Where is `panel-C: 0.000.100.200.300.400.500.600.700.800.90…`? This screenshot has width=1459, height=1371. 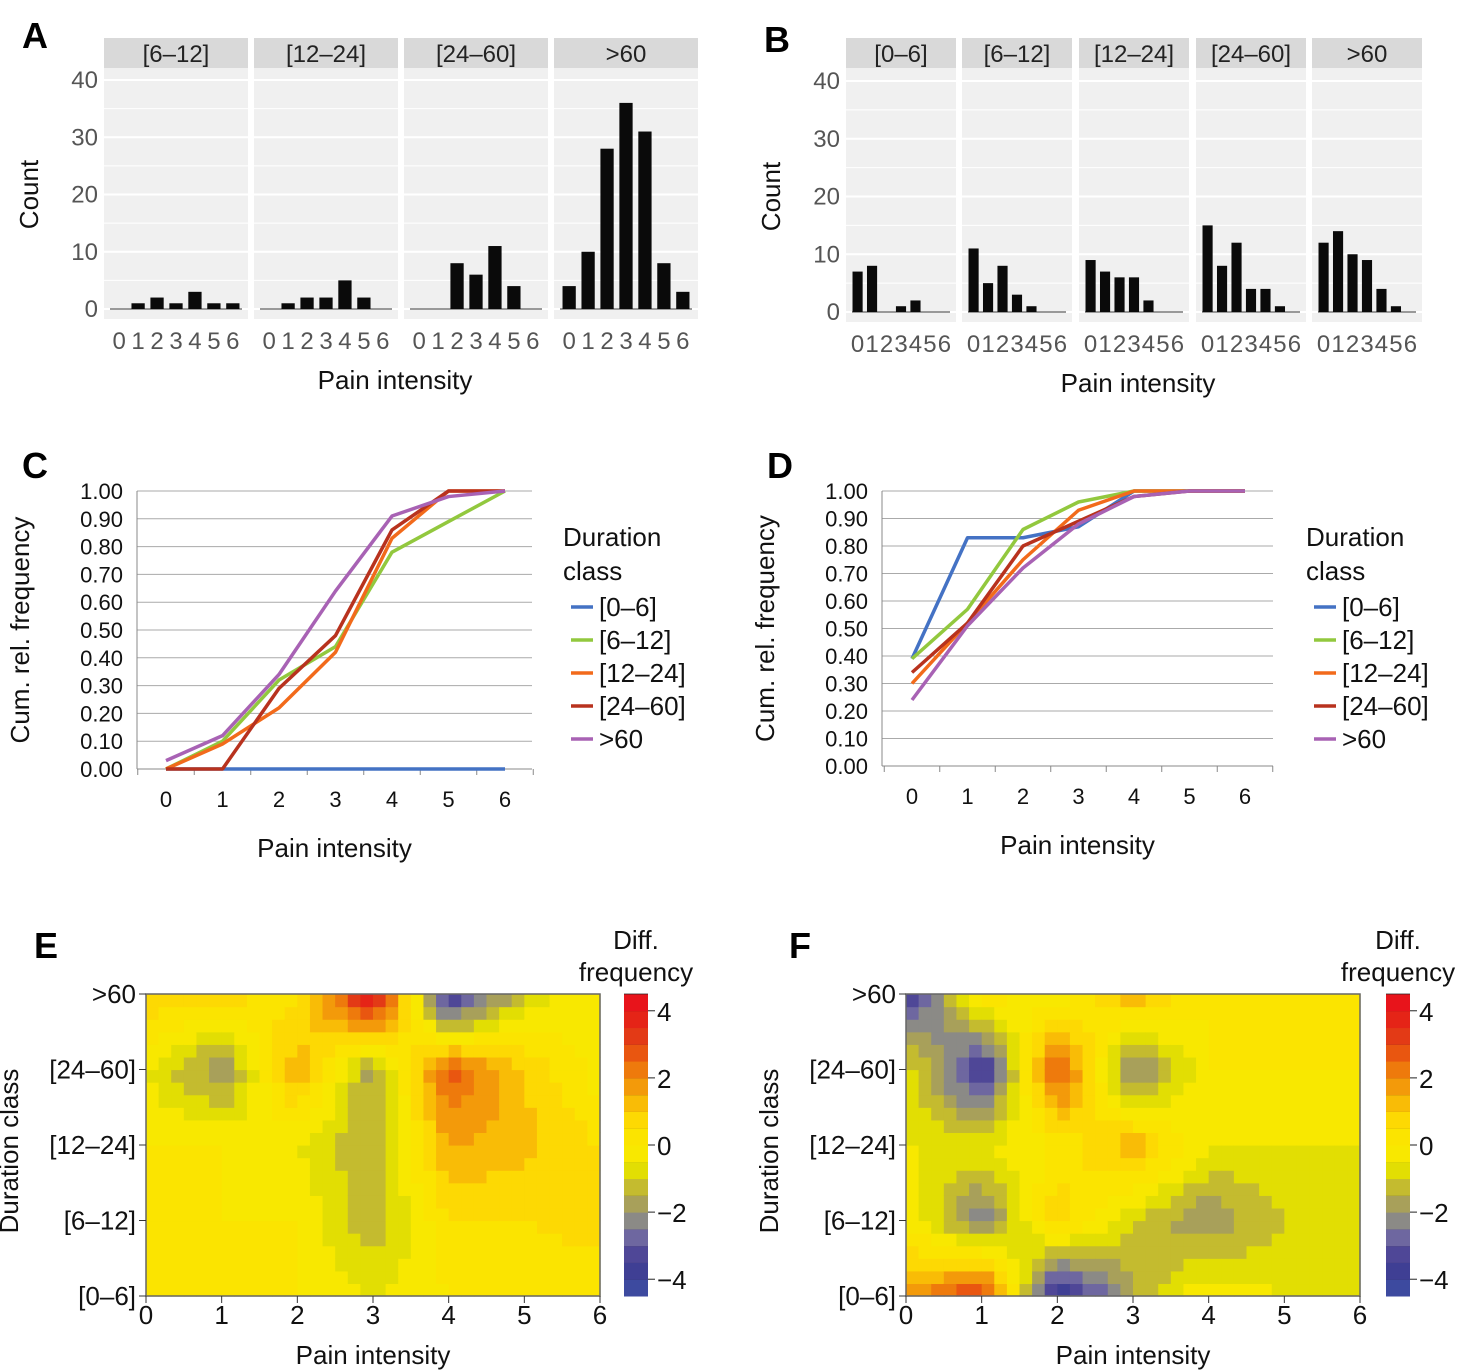 panel-C: 0.000.100.200.300.400.500.600.700.800.90… is located at coordinates (345, 671).